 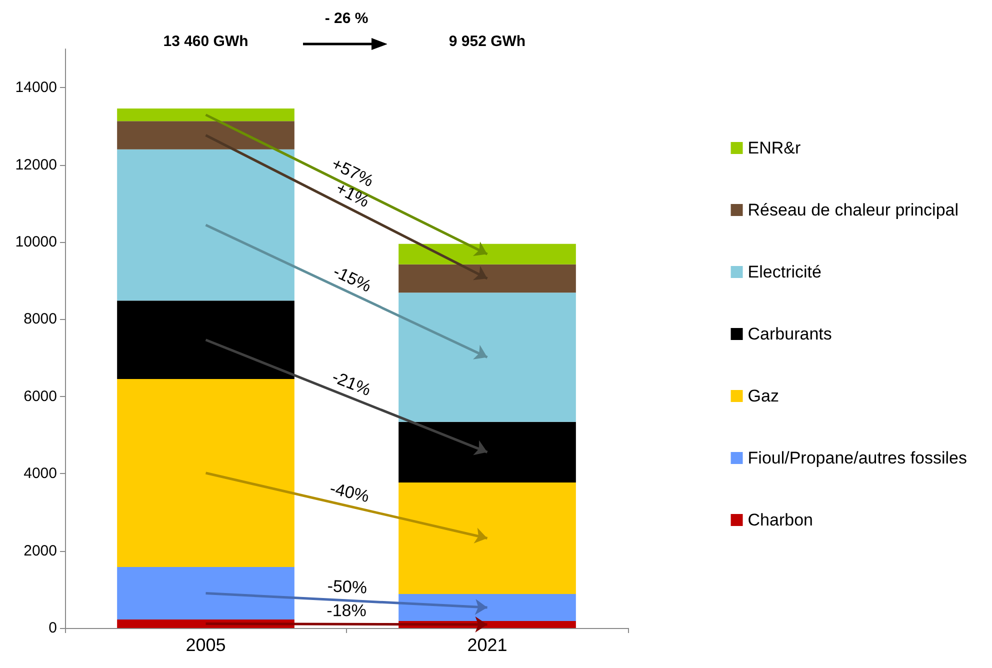 What do you see at coordinates (36, 165) in the screenshot?
I see `y-tick-label: 12000` at bounding box center [36, 165].